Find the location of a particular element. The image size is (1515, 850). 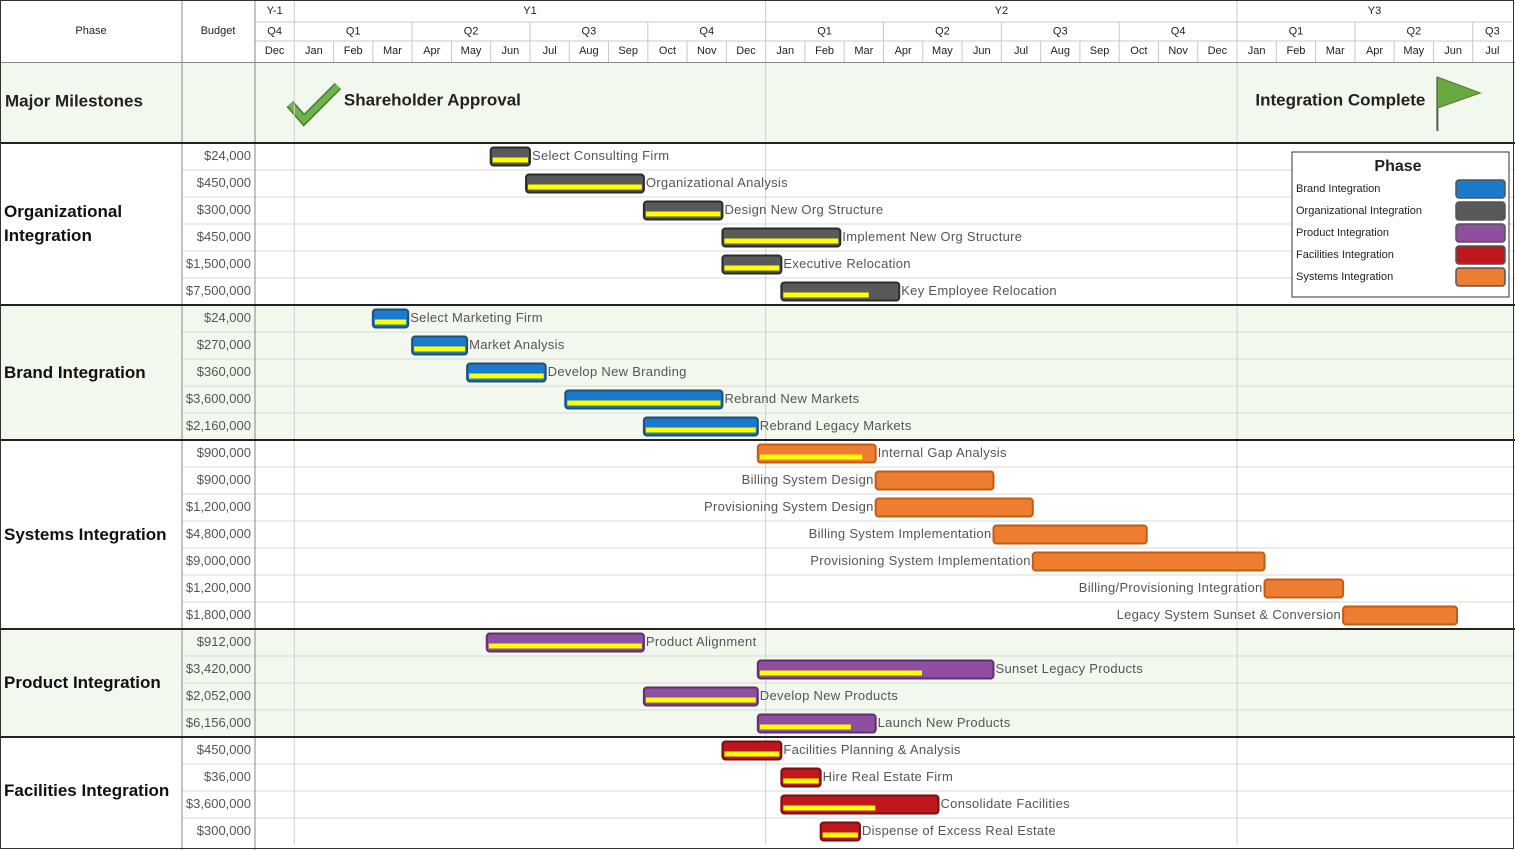

budget-label: $2,052,000 is located at coordinates (218, 695).